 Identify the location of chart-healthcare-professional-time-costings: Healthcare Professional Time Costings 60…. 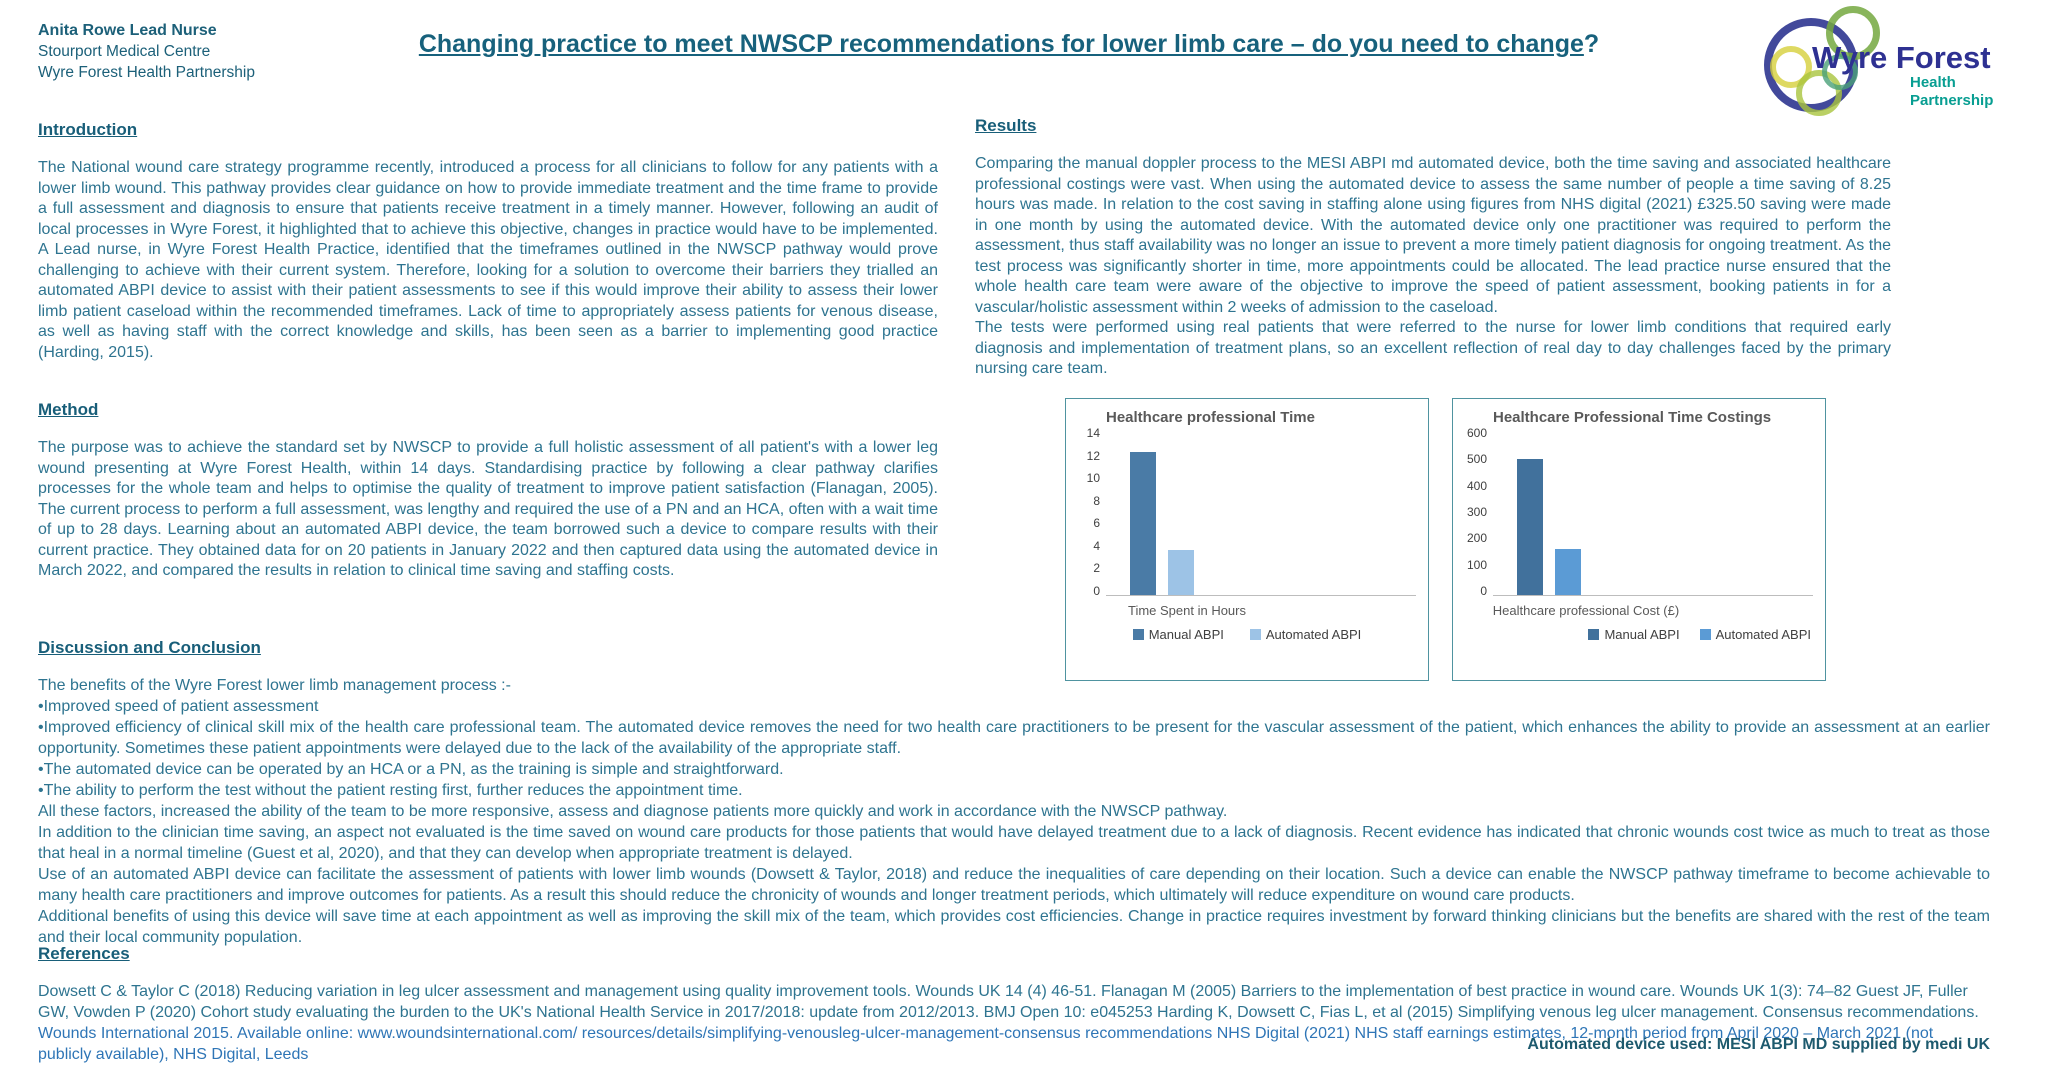
(1639, 539).